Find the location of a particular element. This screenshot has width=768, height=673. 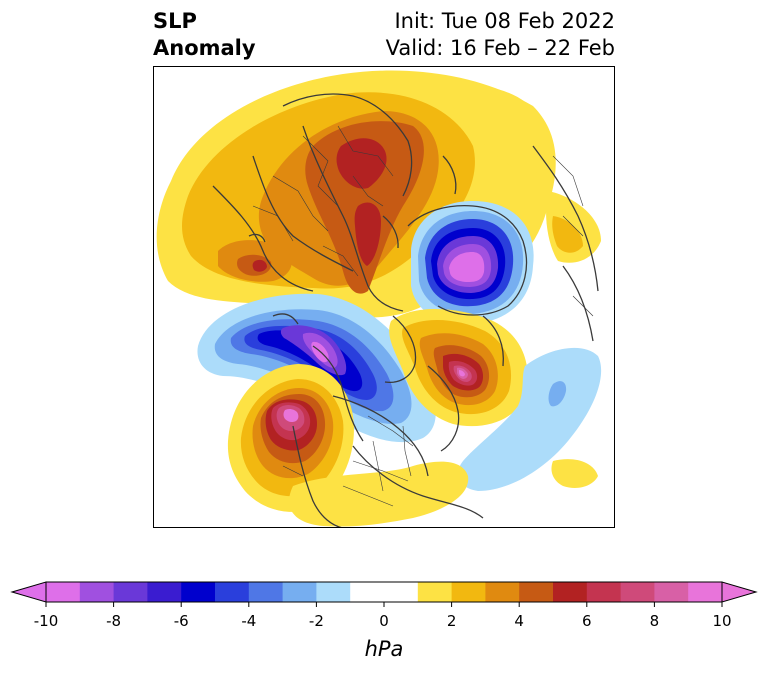

colorbar-tick-label: 10 is located at coordinates (721, 621).